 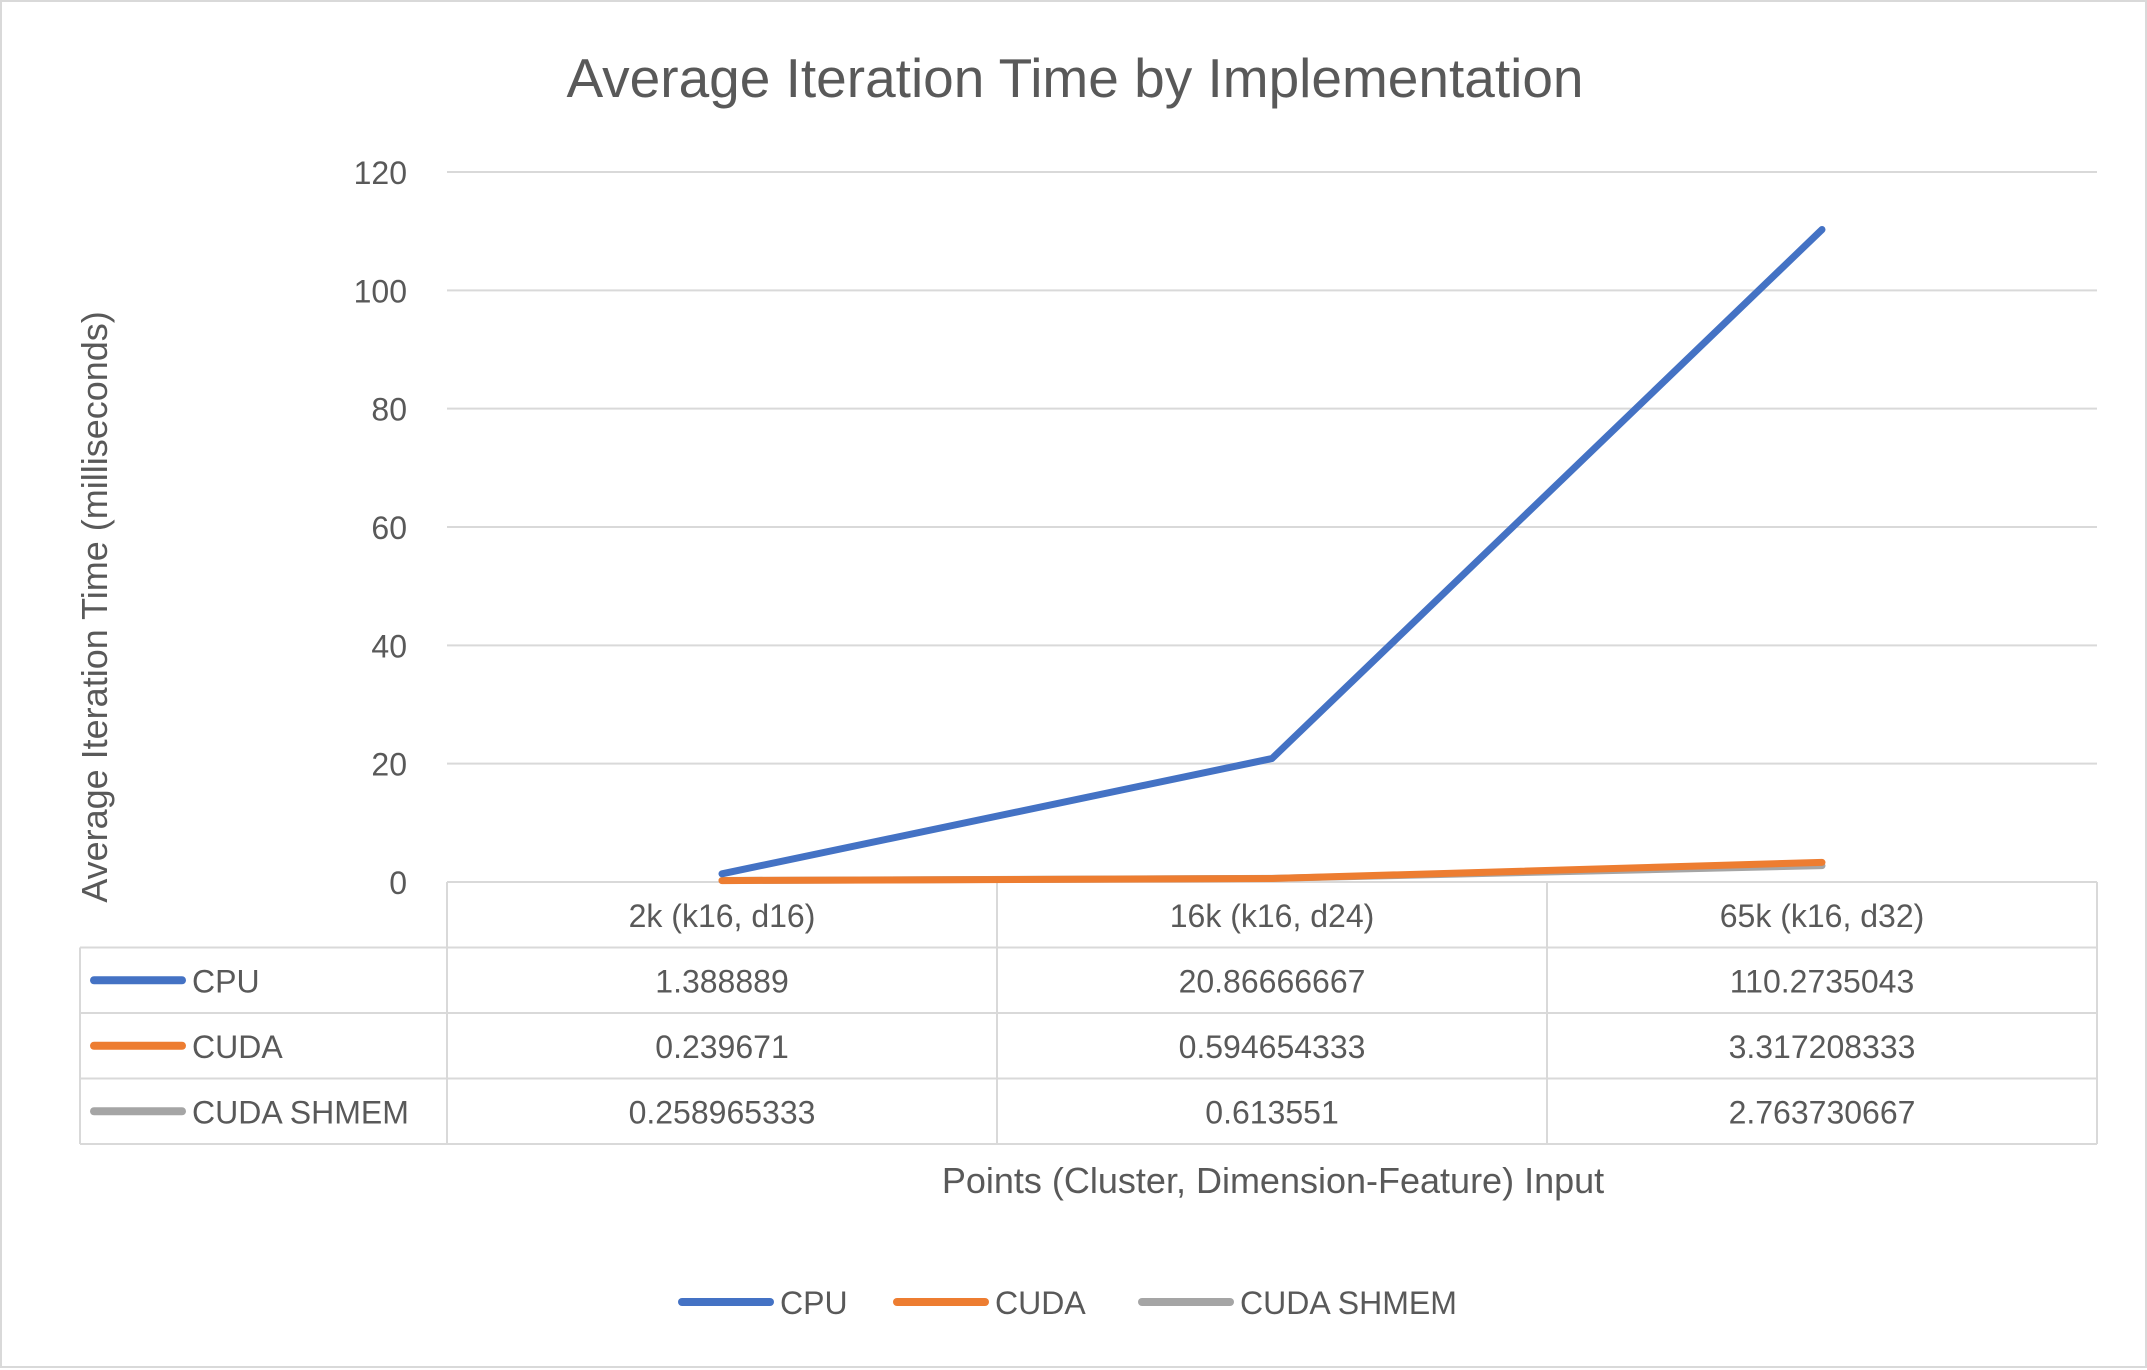 What do you see at coordinates (1822, 981) in the screenshot?
I see `data-value-label: 110.2735043` at bounding box center [1822, 981].